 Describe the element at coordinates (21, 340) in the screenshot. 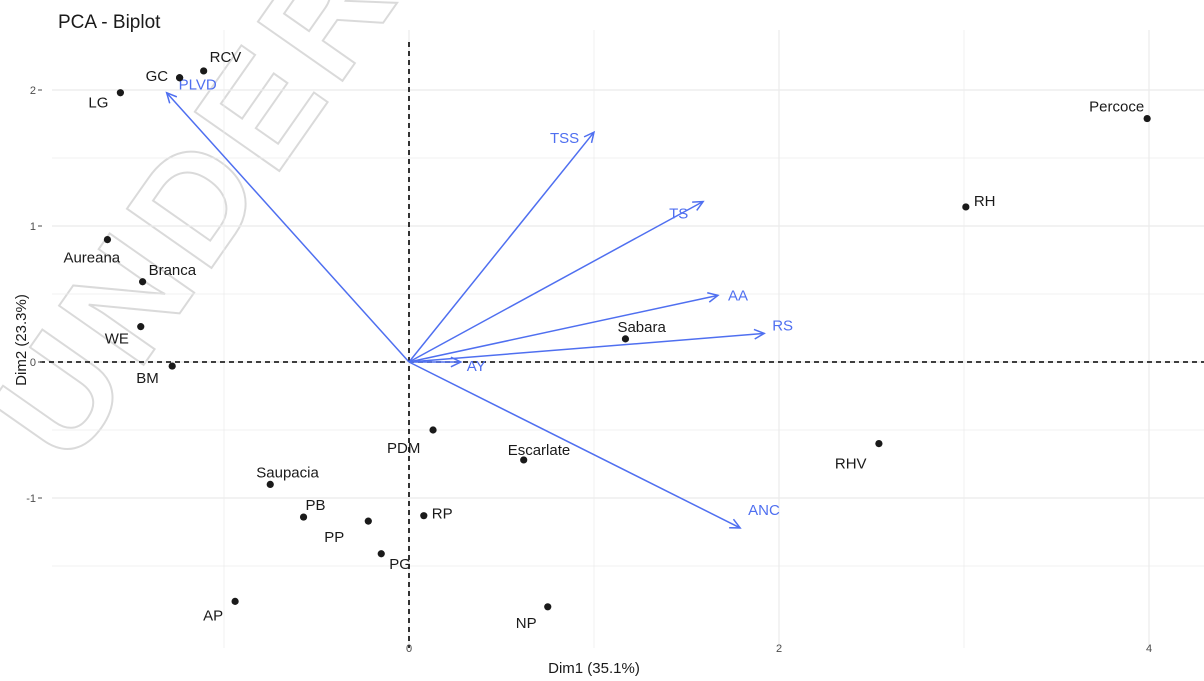

I see `y-axis-label: Dim2 (23.3%)` at that location.